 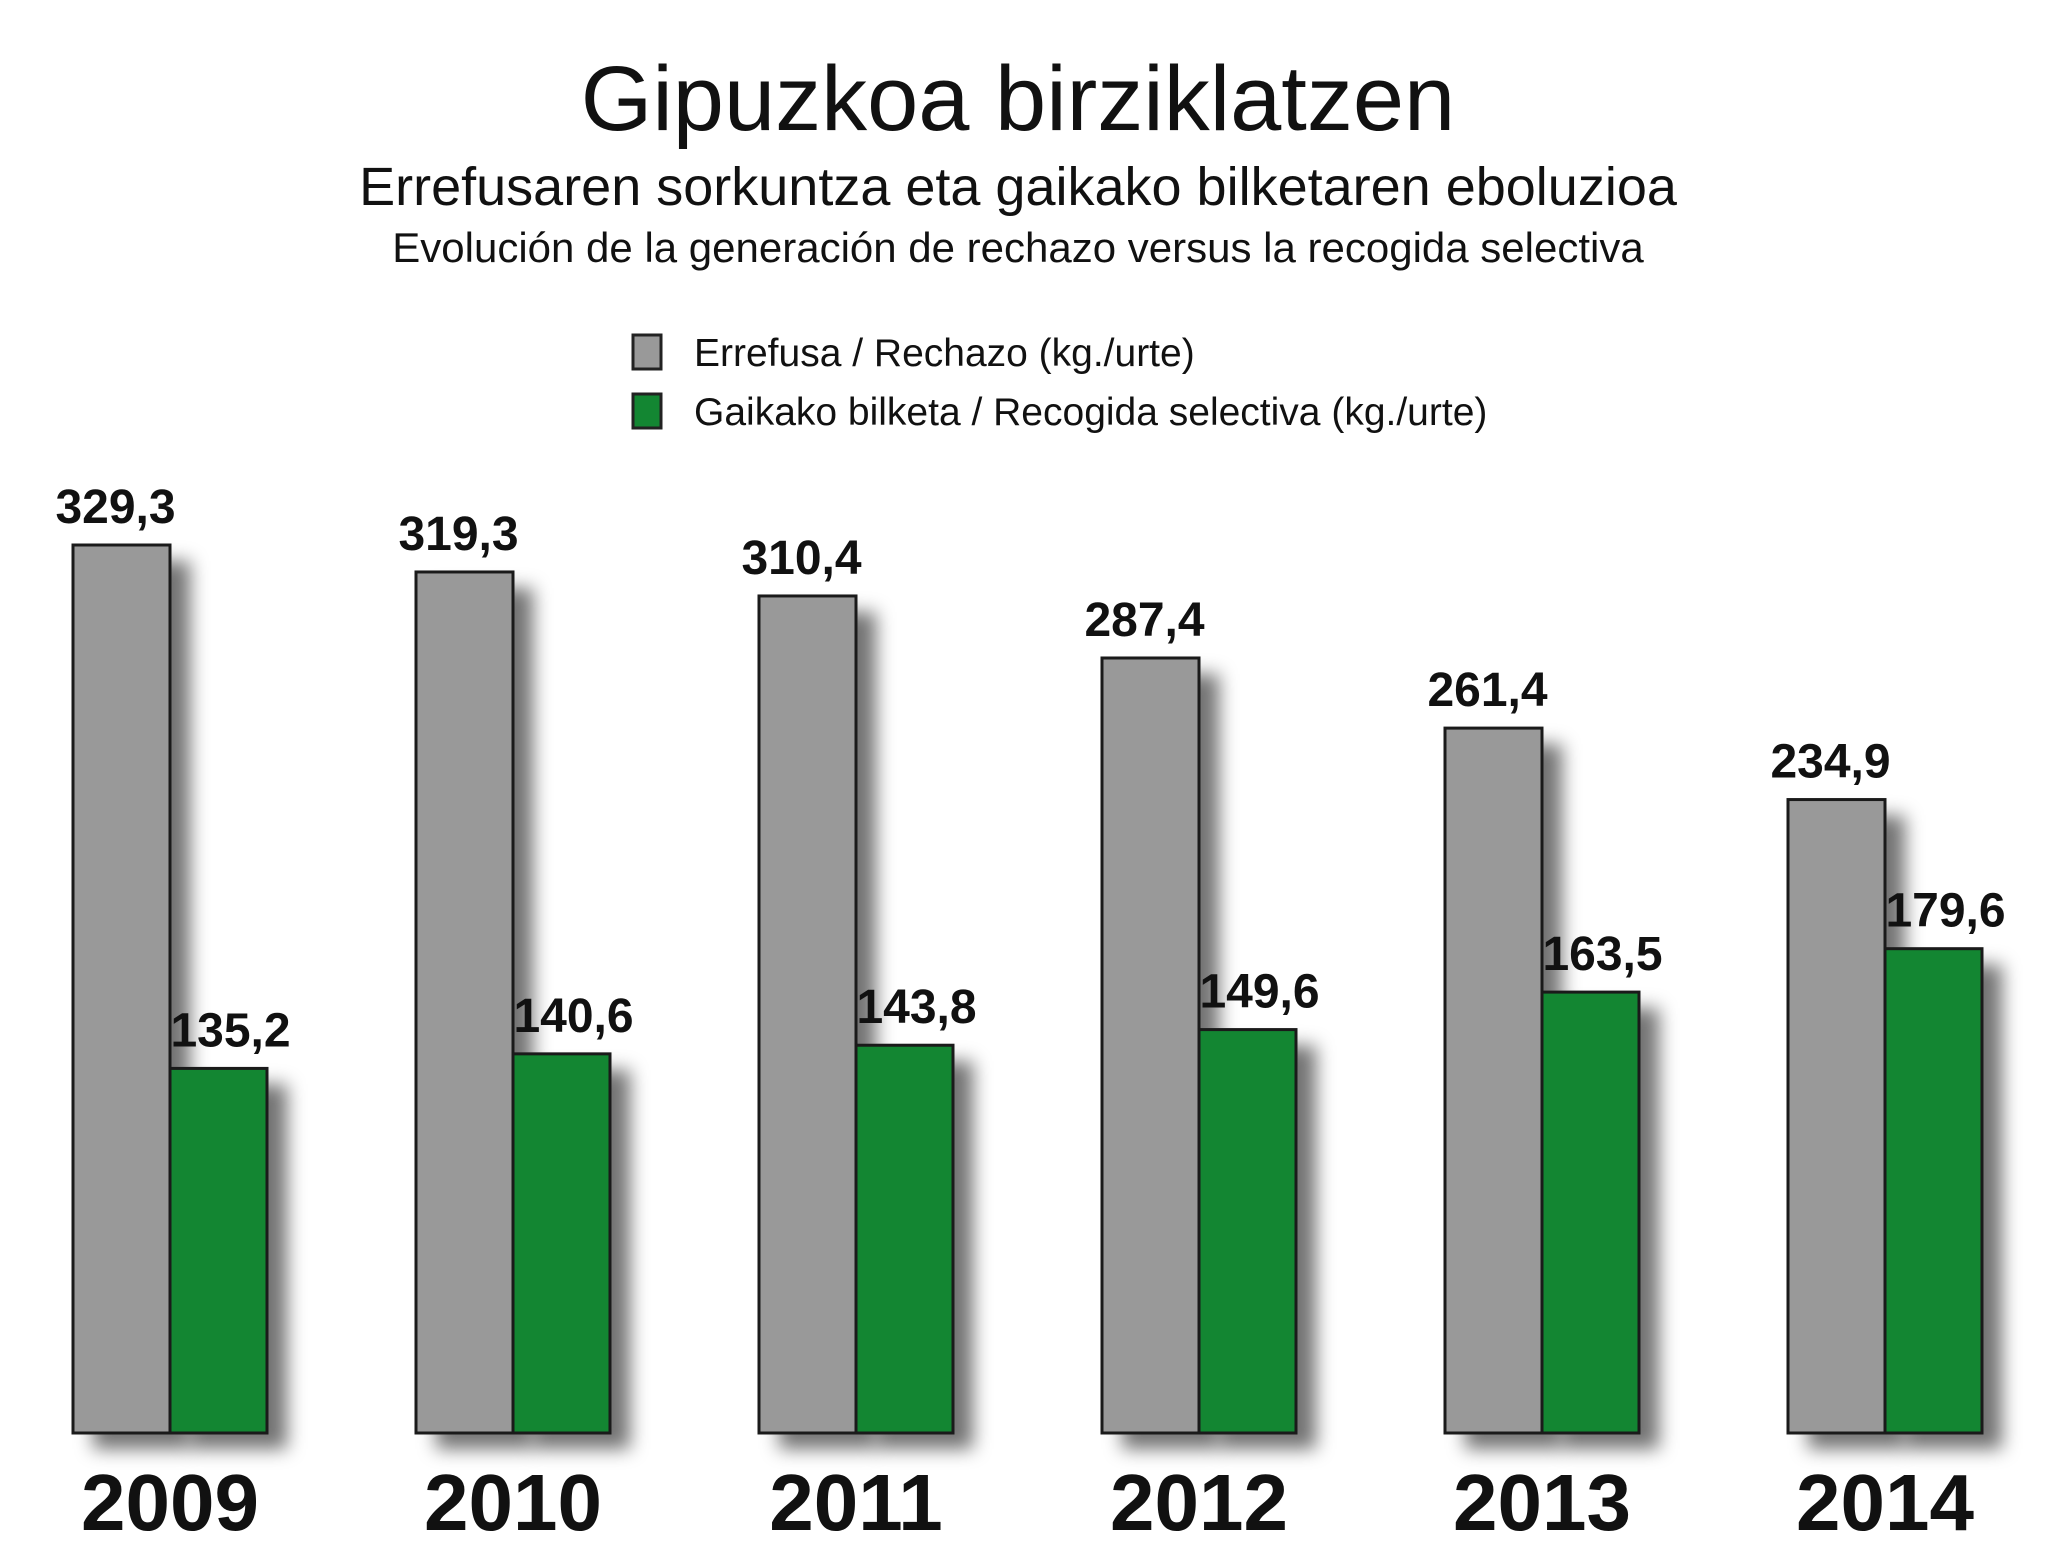 What do you see at coordinates (1590, 1212) in the screenshot?
I see `bar-recogida-2013` at bounding box center [1590, 1212].